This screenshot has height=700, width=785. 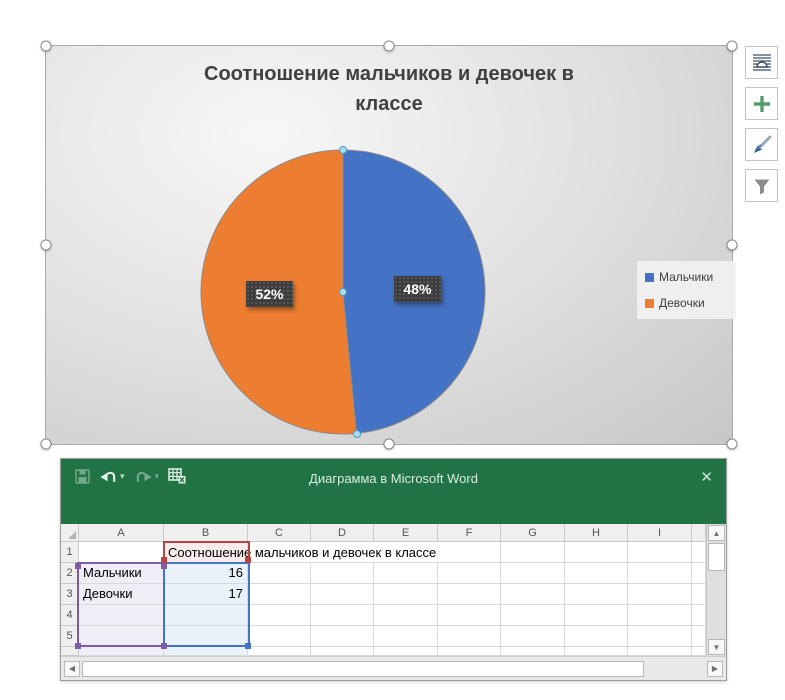 I want to click on pie-selection-dot-center, so click(x=343, y=292).